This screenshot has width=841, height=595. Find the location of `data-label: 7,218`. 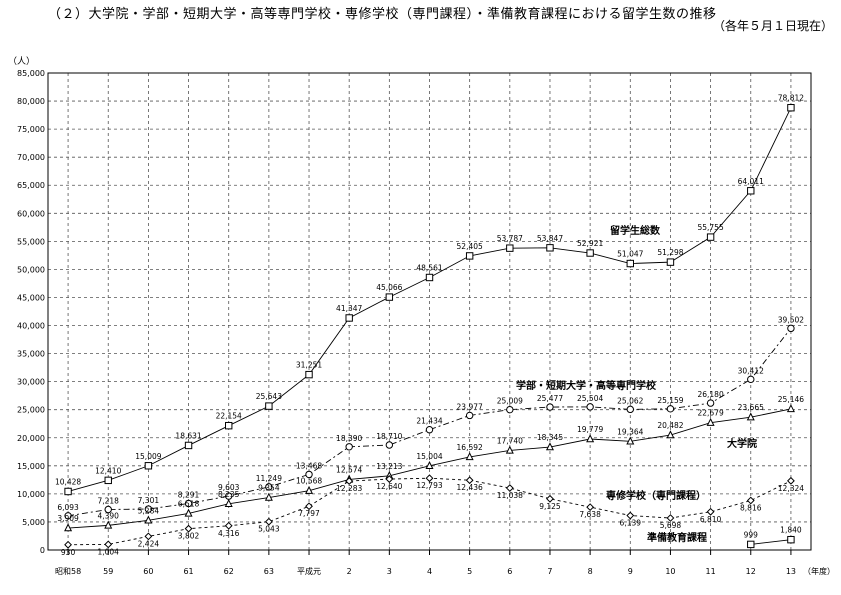

data-label: 7,218 is located at coordinates (108, 500).